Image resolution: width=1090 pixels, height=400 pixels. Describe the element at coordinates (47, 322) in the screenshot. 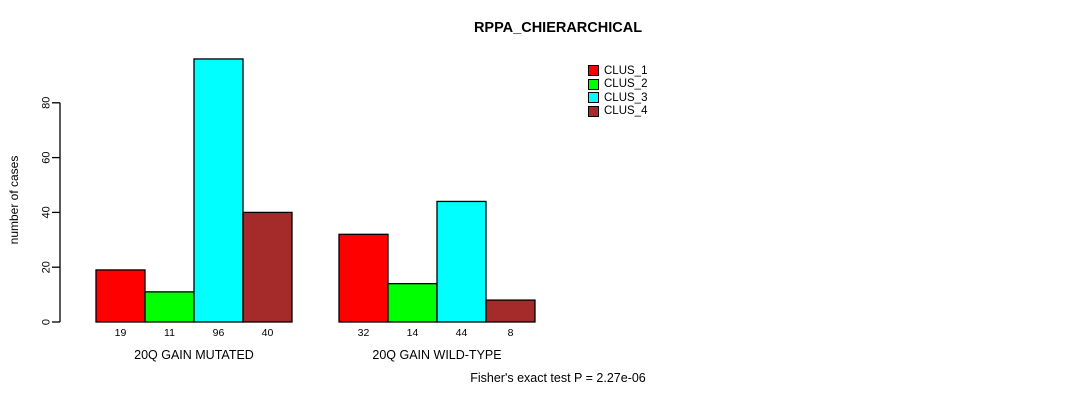

I see `y-tick-label: 0` at that location.